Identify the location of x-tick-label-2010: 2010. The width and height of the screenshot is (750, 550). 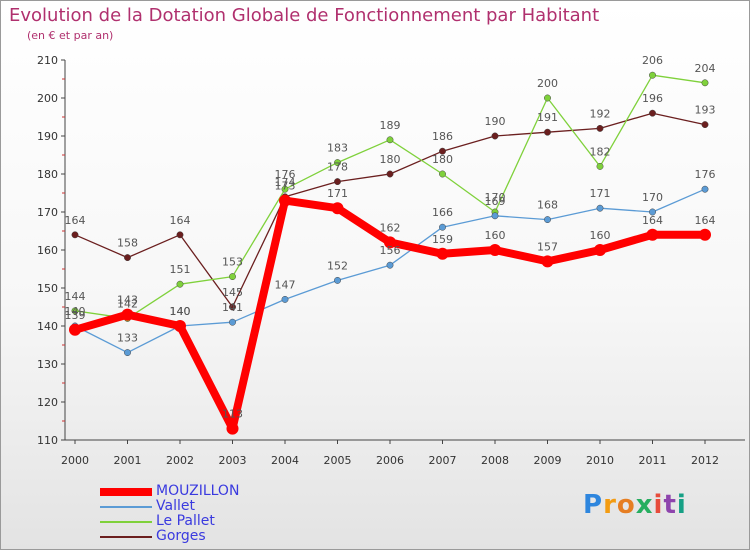
(600, 460).